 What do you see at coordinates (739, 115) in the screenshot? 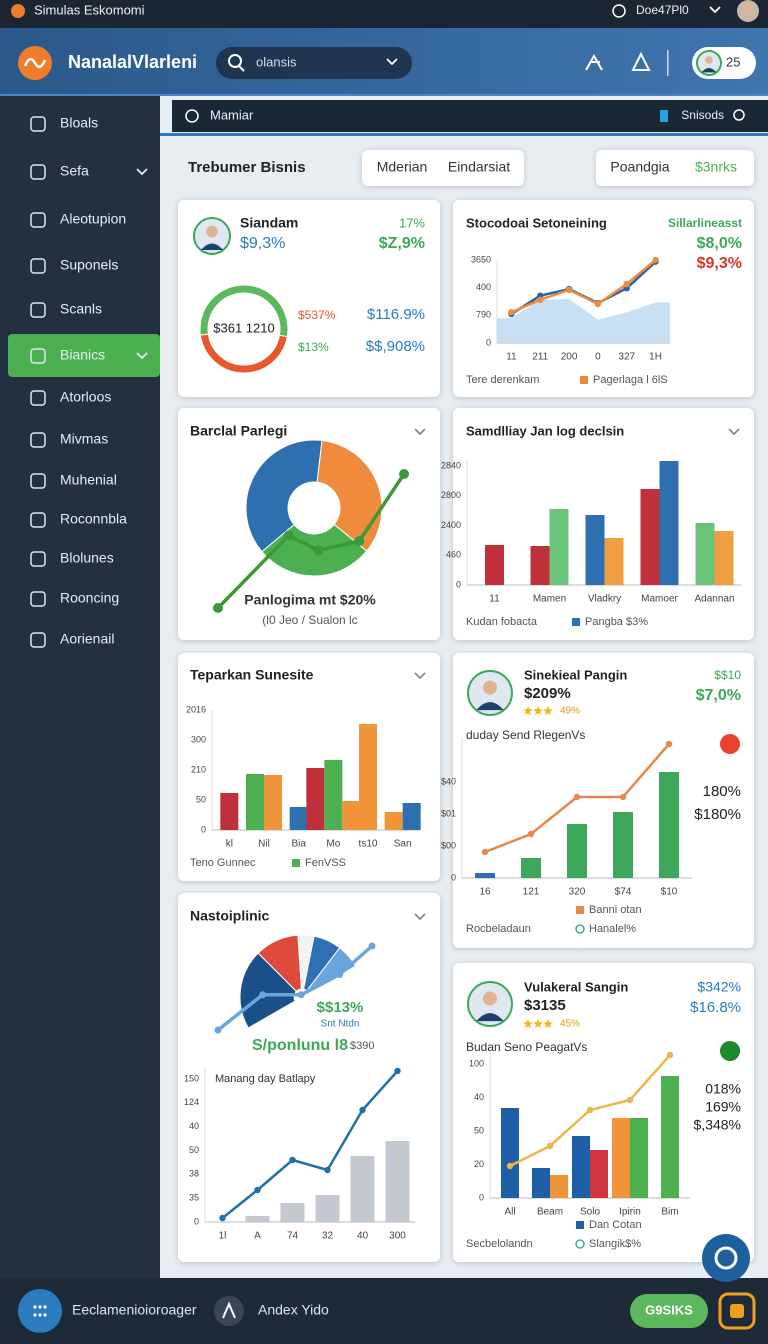
I see `toolbar-search` at bounding box center [739, 115].